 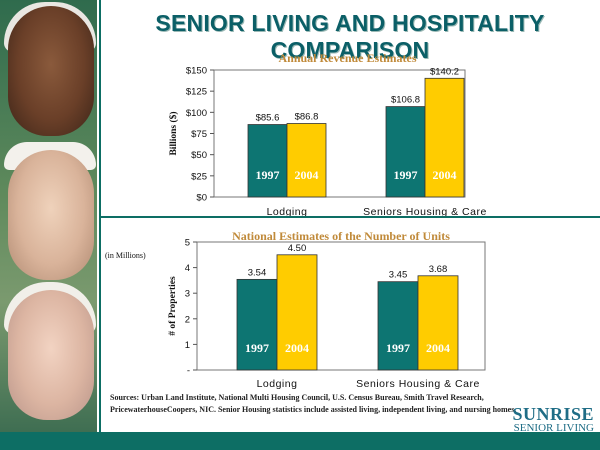 I want to click on chart-1-category-label: Lodging, so click(x=277, y=384).